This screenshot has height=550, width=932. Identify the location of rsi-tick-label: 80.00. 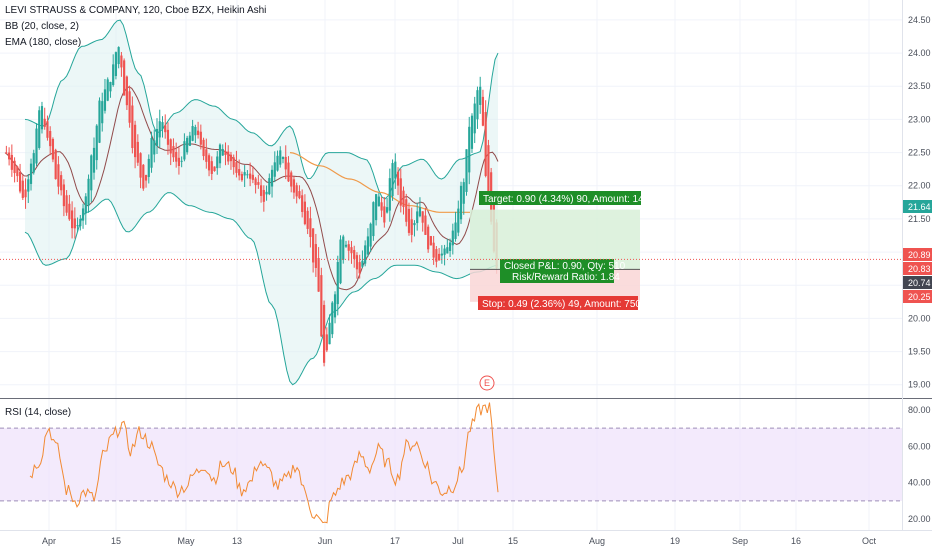
(919, 410).